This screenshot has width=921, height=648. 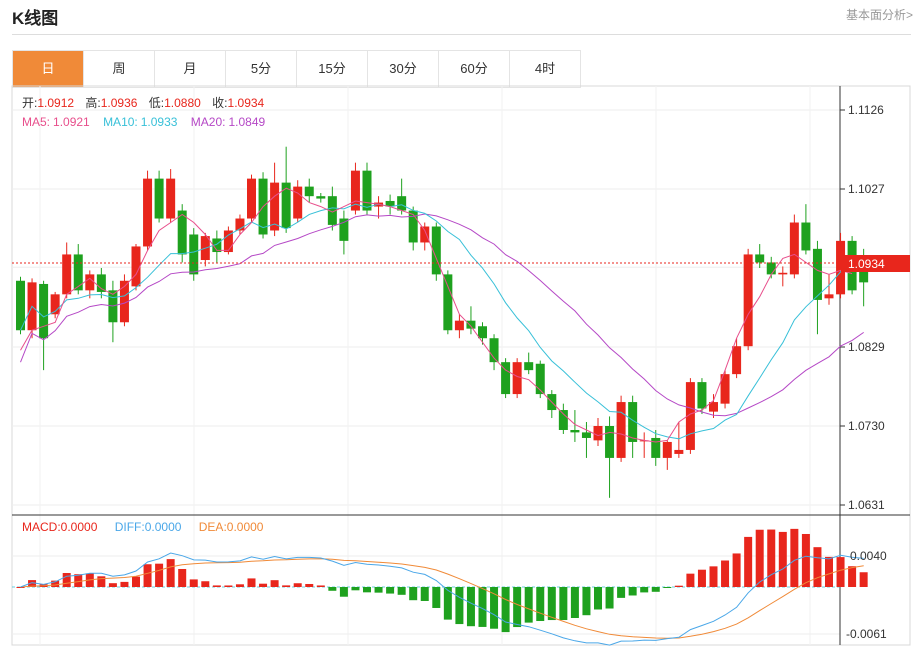 I want to click on tab-month: 月, so click(x=190, y=69).